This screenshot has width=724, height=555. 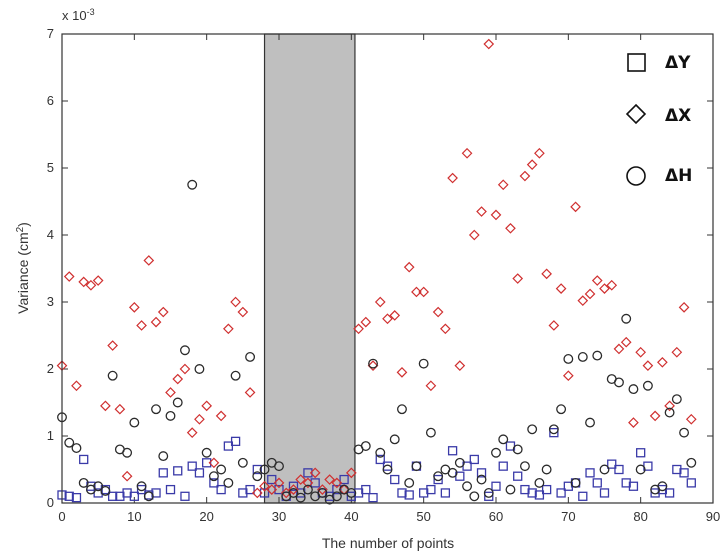 What do you see at coordinates (206, 516) in the screenshot?
I see `x-tick-label: 20` at bounding box center [206, 516].